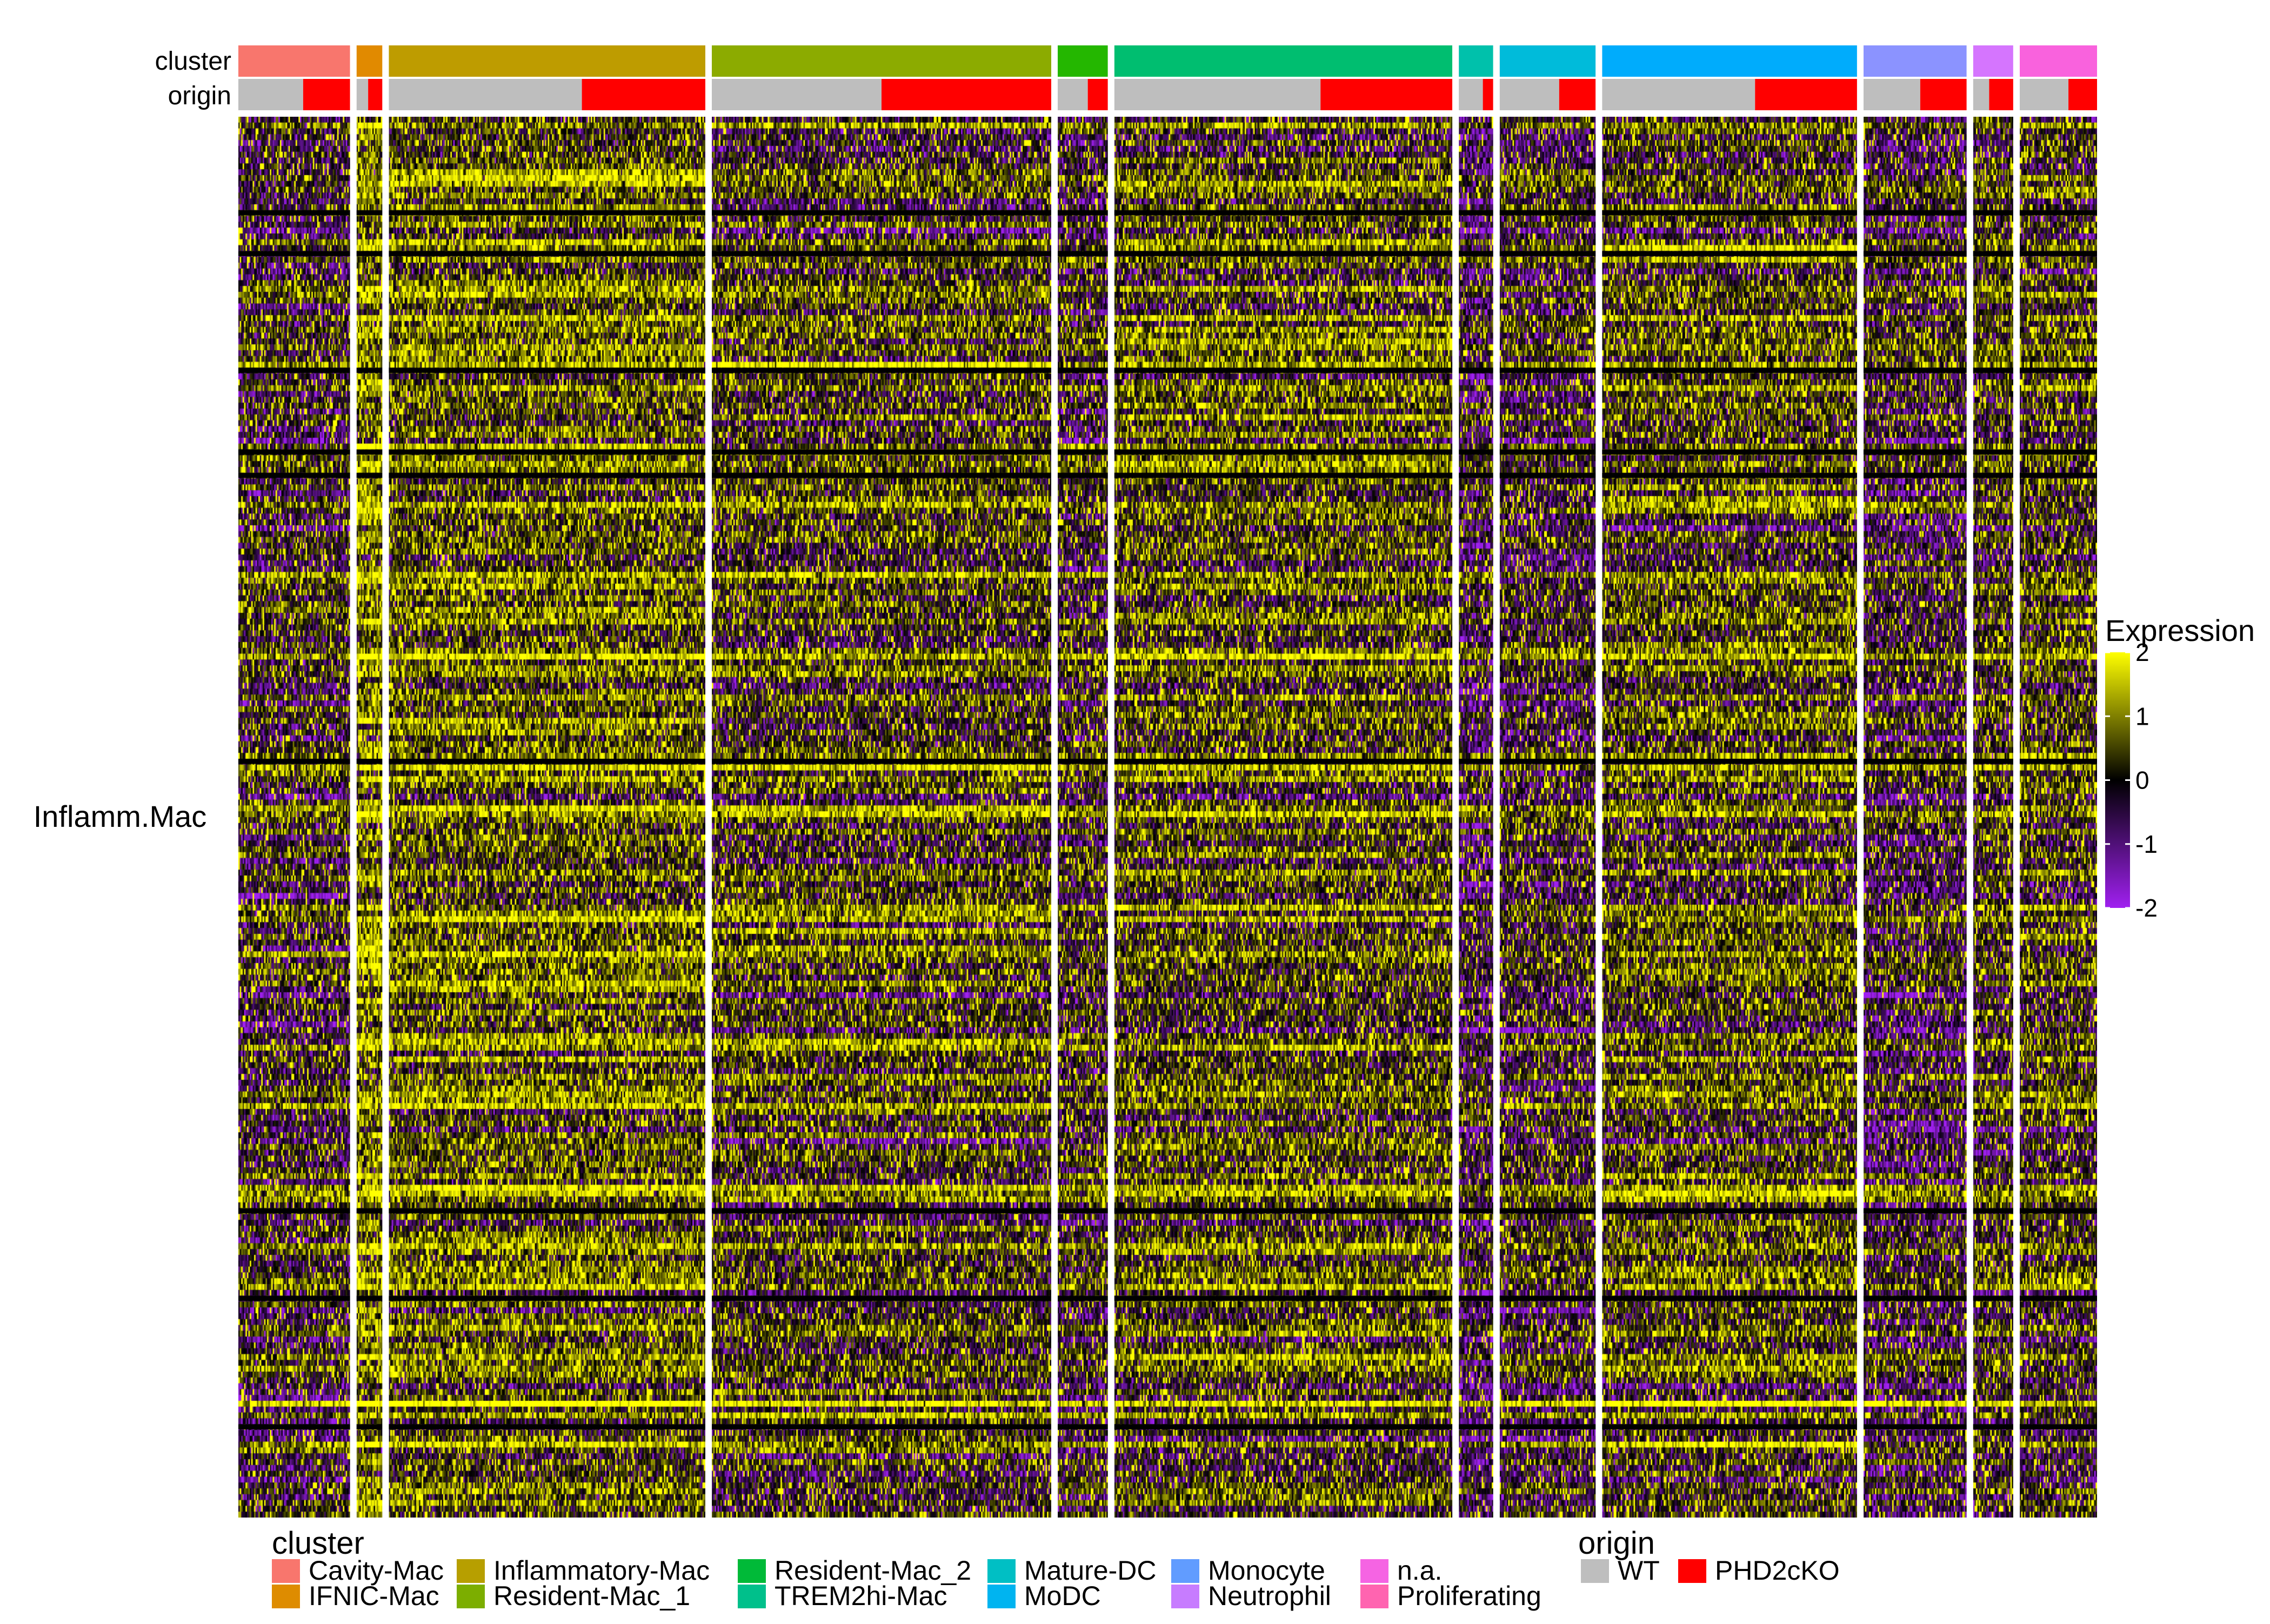 The image size is (2270, 1624). I want to click on legend-label-cluster-5-1: Proliferating, so click(1469, 1596).